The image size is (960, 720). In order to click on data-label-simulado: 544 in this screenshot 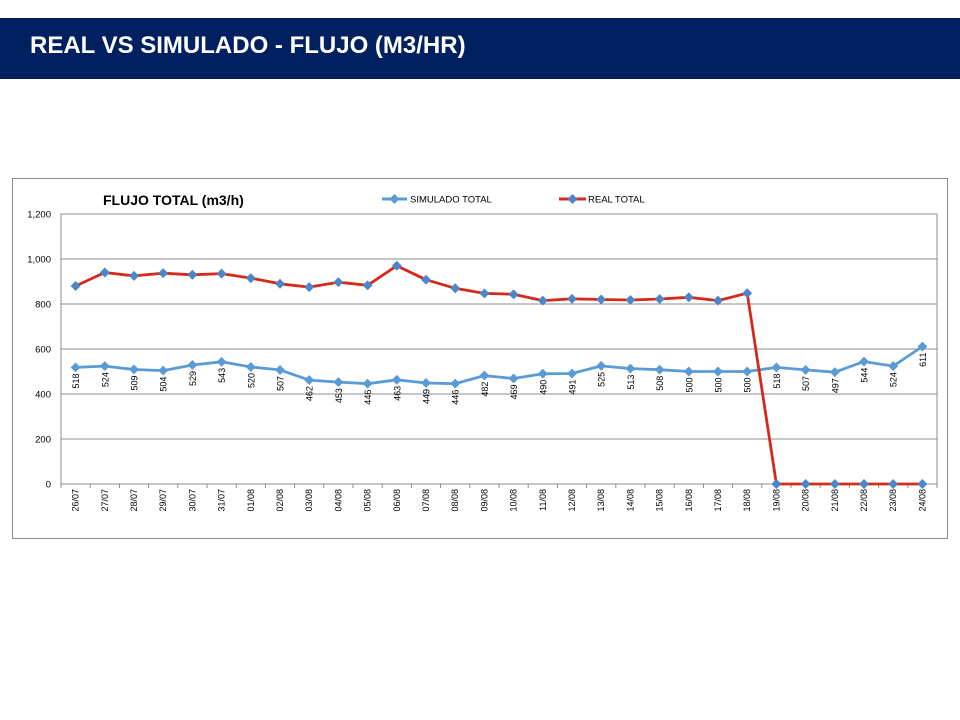, I will do `click(865, 375)`.